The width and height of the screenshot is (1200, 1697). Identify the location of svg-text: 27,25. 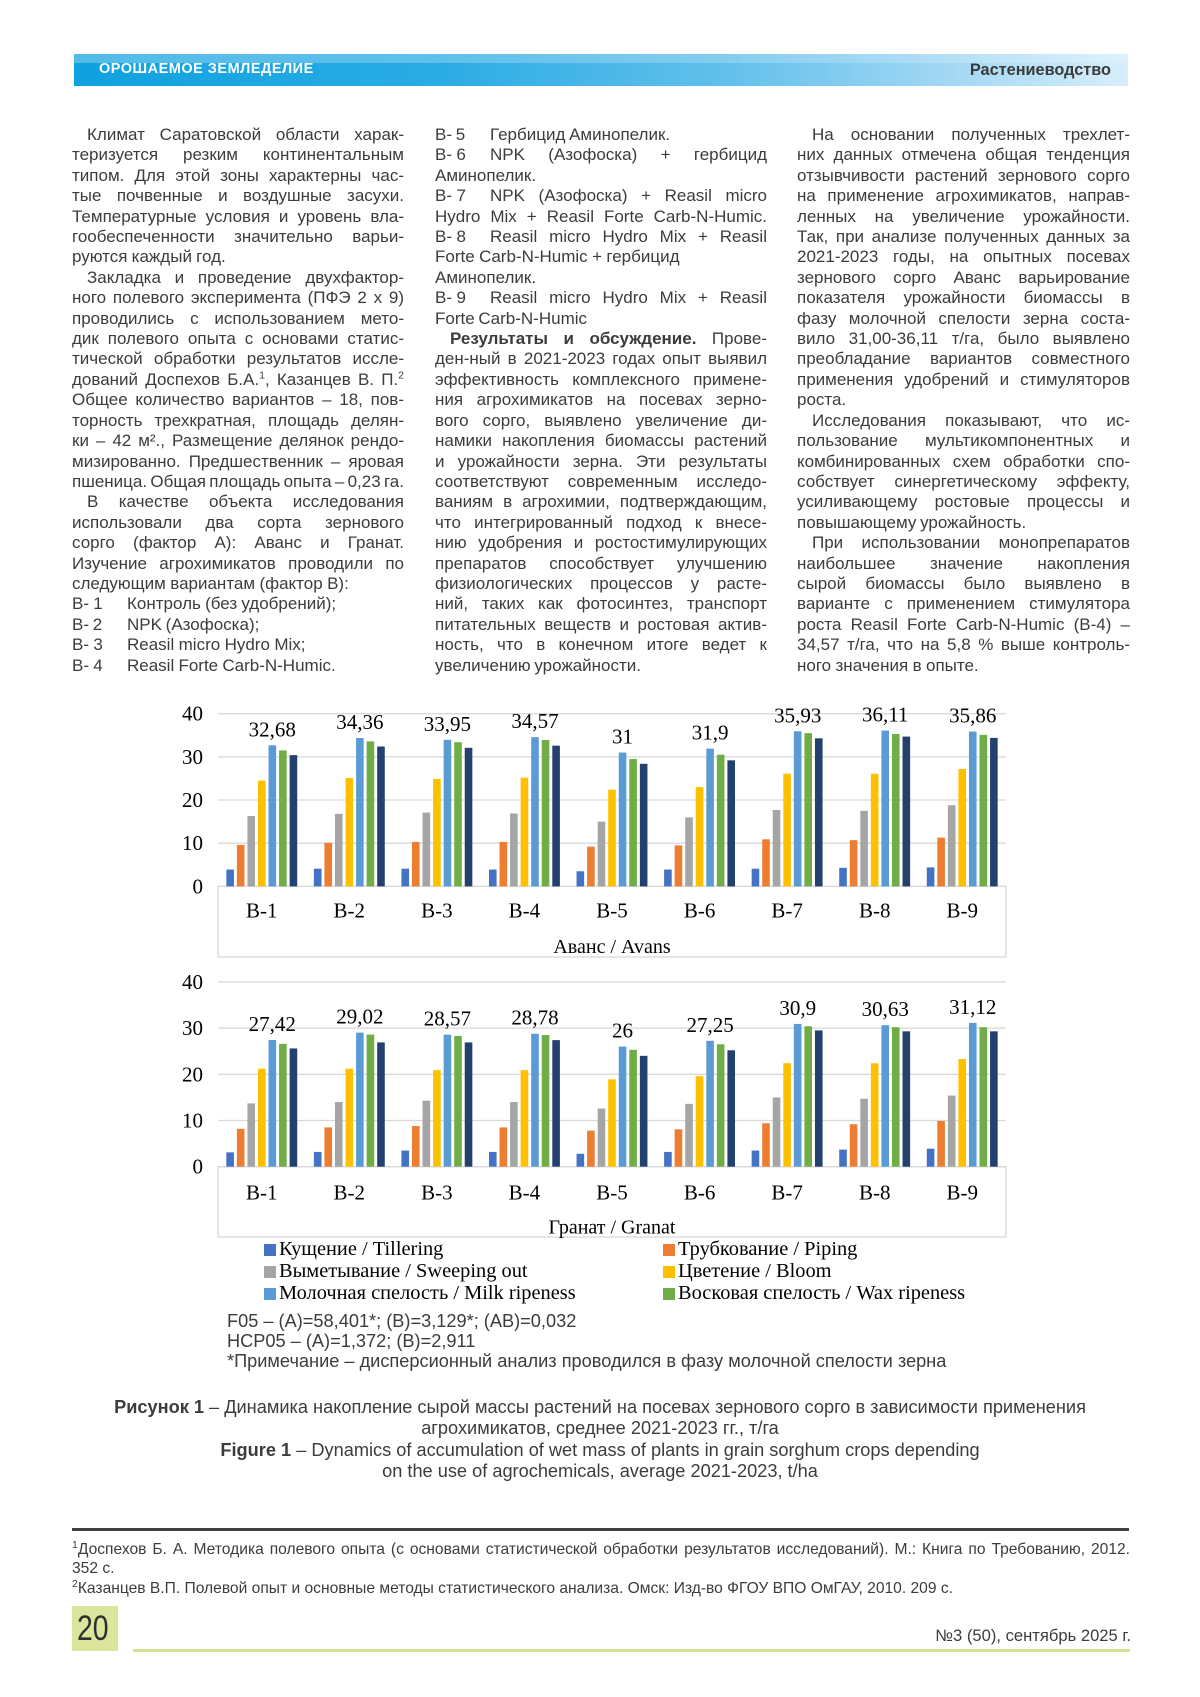
(709, 1025).